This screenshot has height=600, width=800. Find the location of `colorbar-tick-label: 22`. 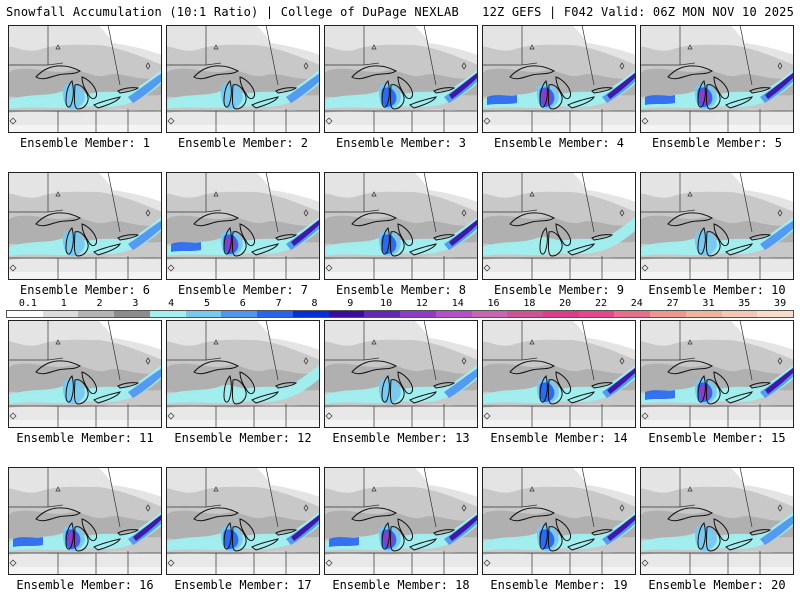

colorbar-tick-label: 22 is located at coordinates (601, 303).